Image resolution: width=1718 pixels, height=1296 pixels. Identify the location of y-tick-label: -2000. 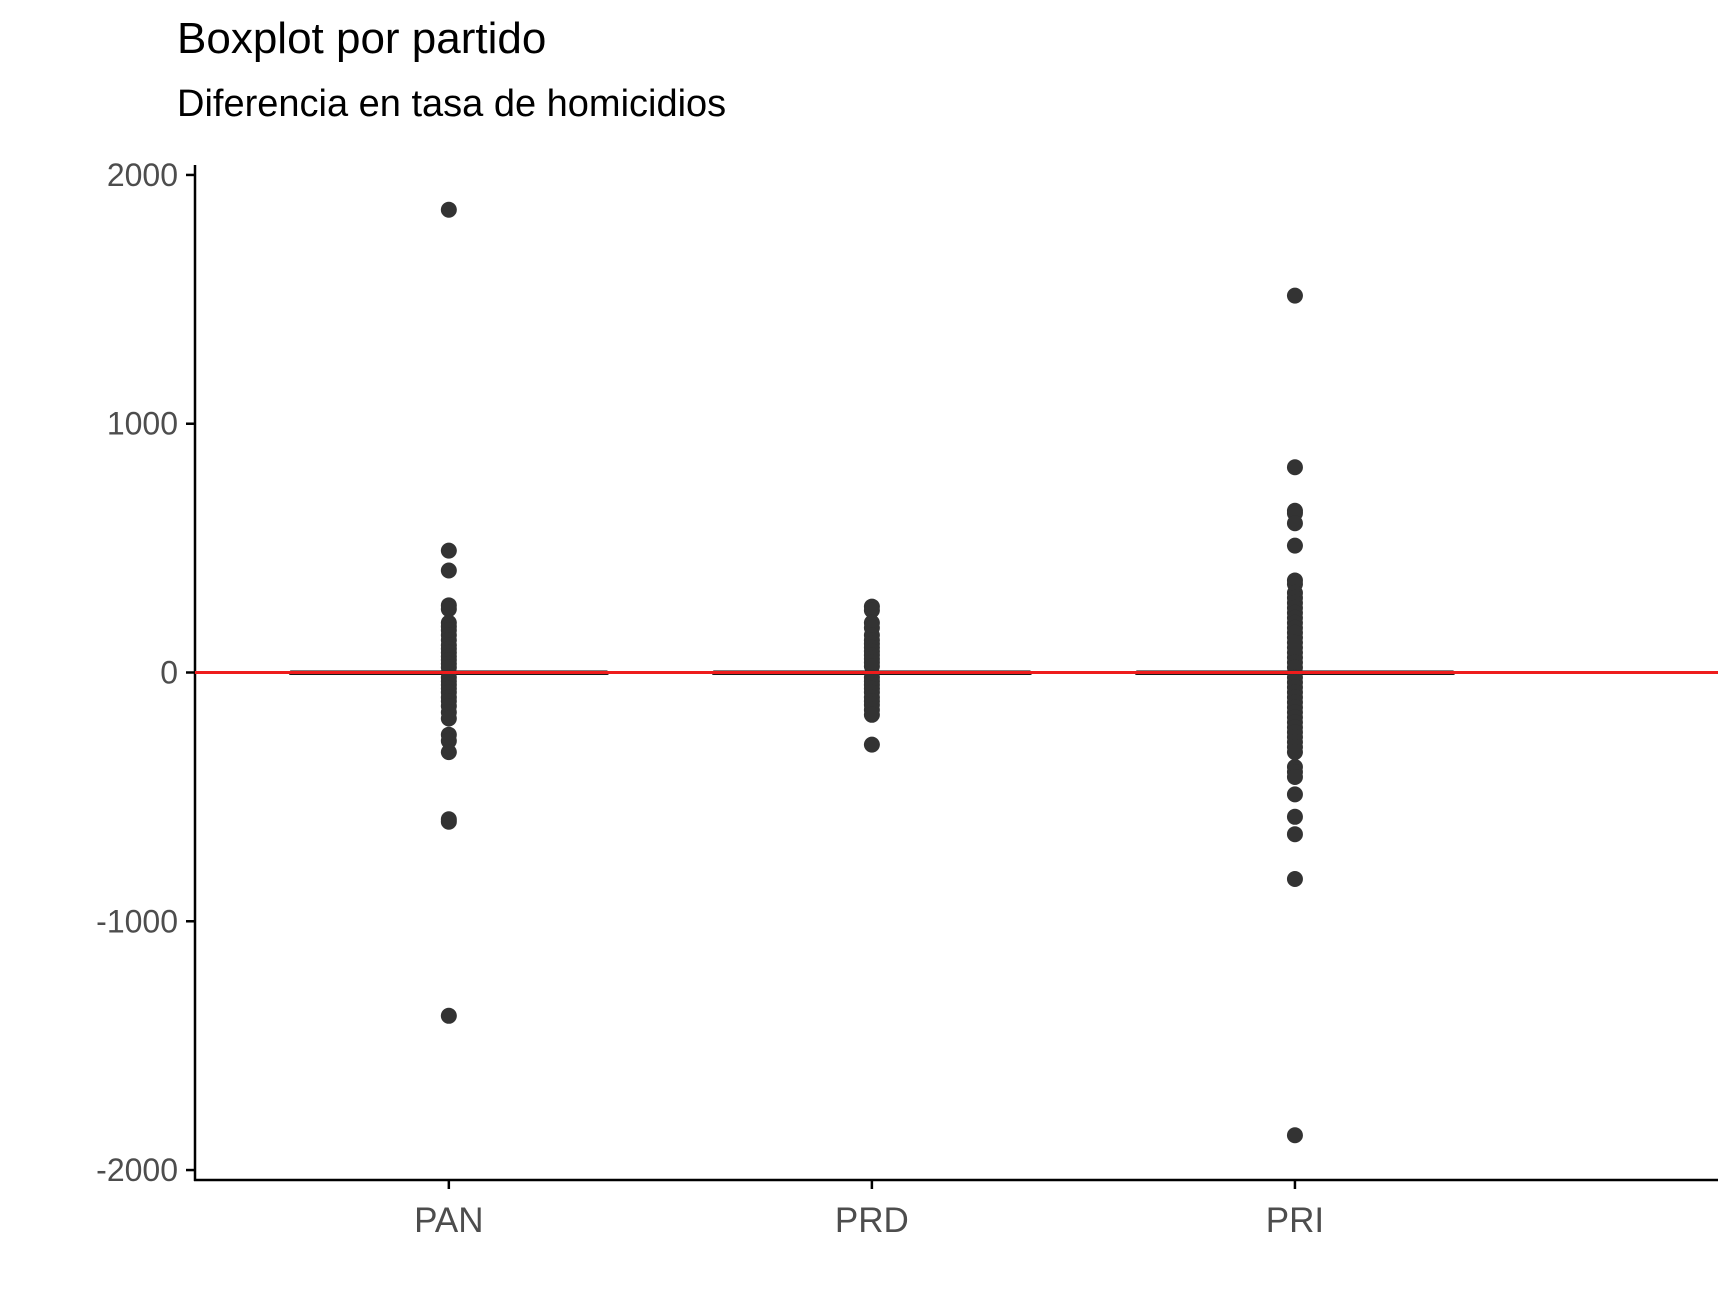
(137, 1170).